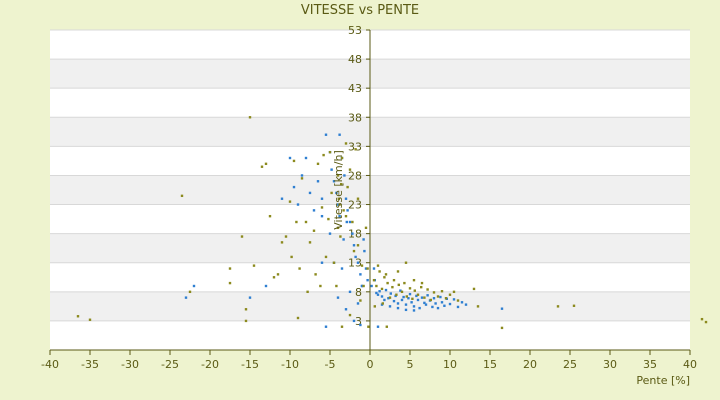 This screenshot has width=720, height=400. I want to click on y-tick-label: 18, so click(355, 234).